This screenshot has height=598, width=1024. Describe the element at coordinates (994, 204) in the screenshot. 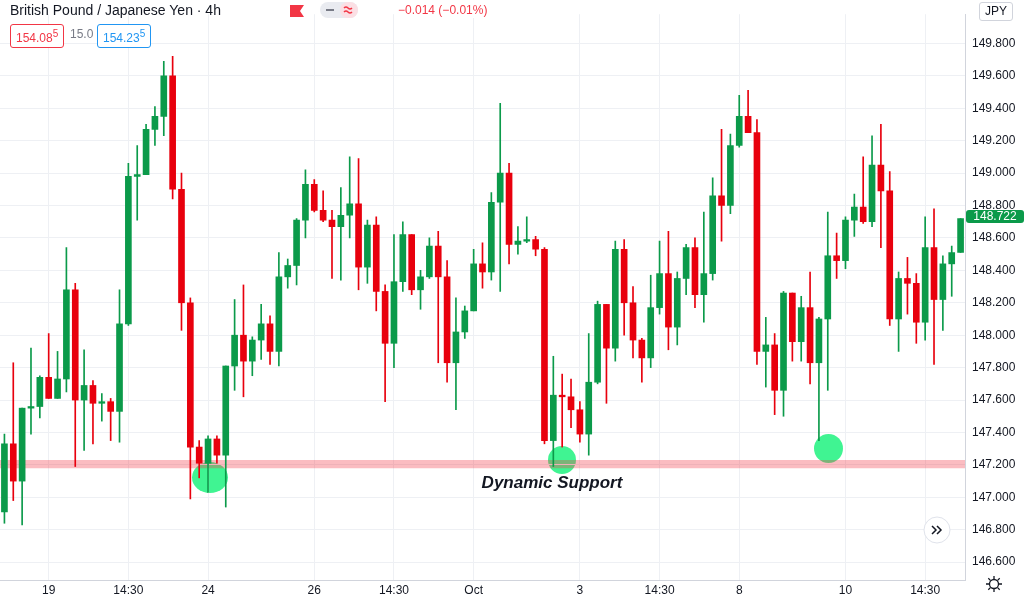

I see `y-tick-label: 148.800` at that location.